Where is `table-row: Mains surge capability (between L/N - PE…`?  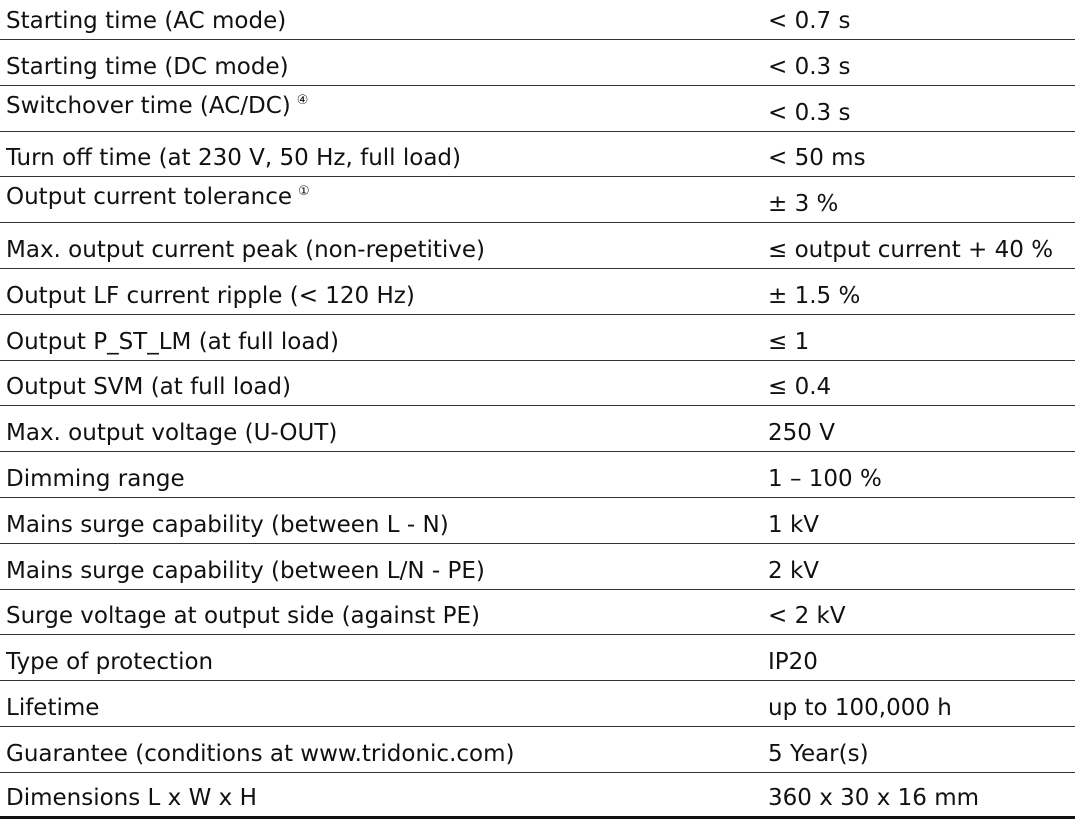 table-row: Mains surge capability (between L/N - PE… is located at coordinates (537, 567).